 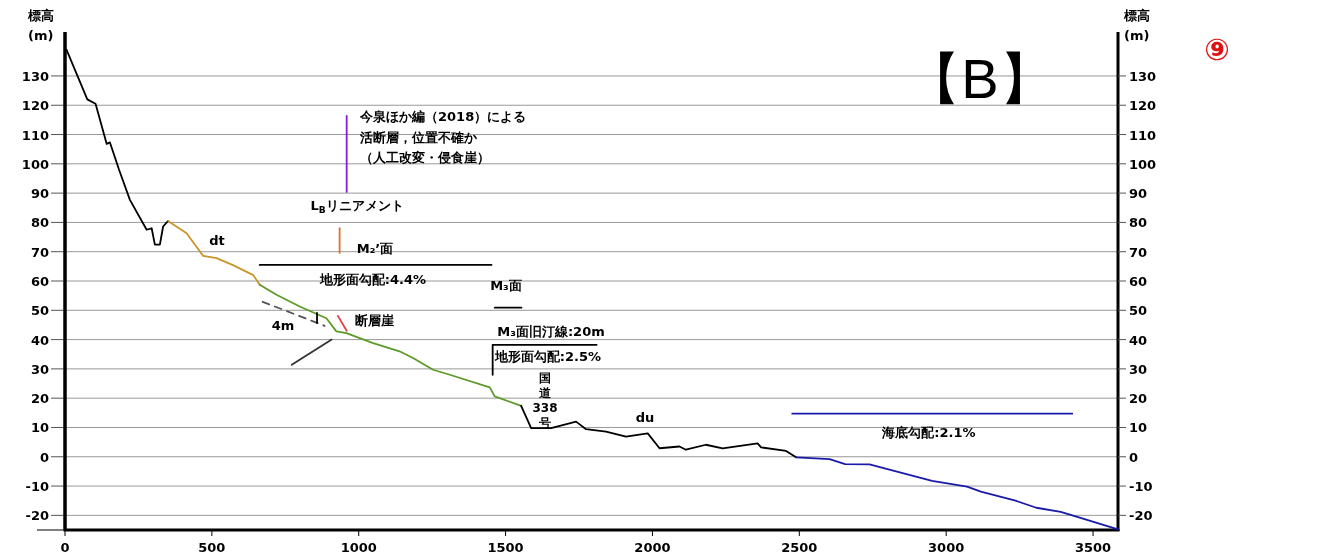 I want to click on y2-tick-label: 30, so click(x=1138, y=369).